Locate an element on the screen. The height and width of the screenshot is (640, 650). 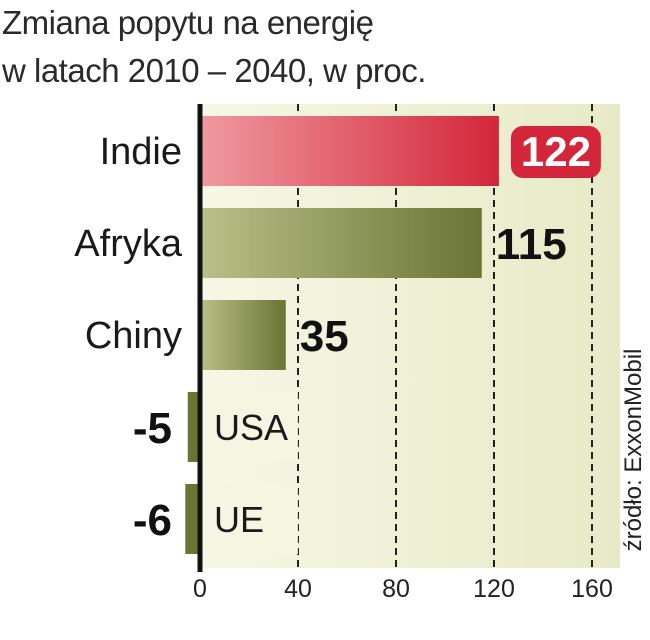
bar-afryka is located at coordinates (341, 243).